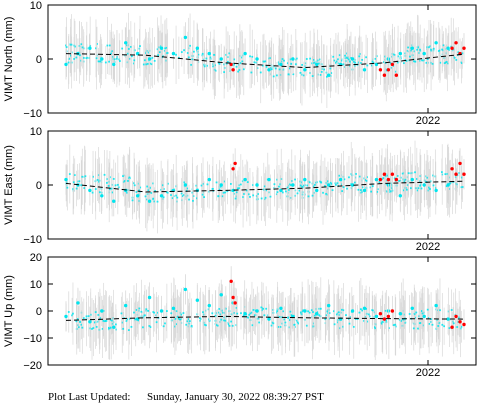 The image size is (481, 404). Describe the element at coordinates (9, 59) in the screenshot. I see `y-axis-title: VIMT North (mm)` at that location.